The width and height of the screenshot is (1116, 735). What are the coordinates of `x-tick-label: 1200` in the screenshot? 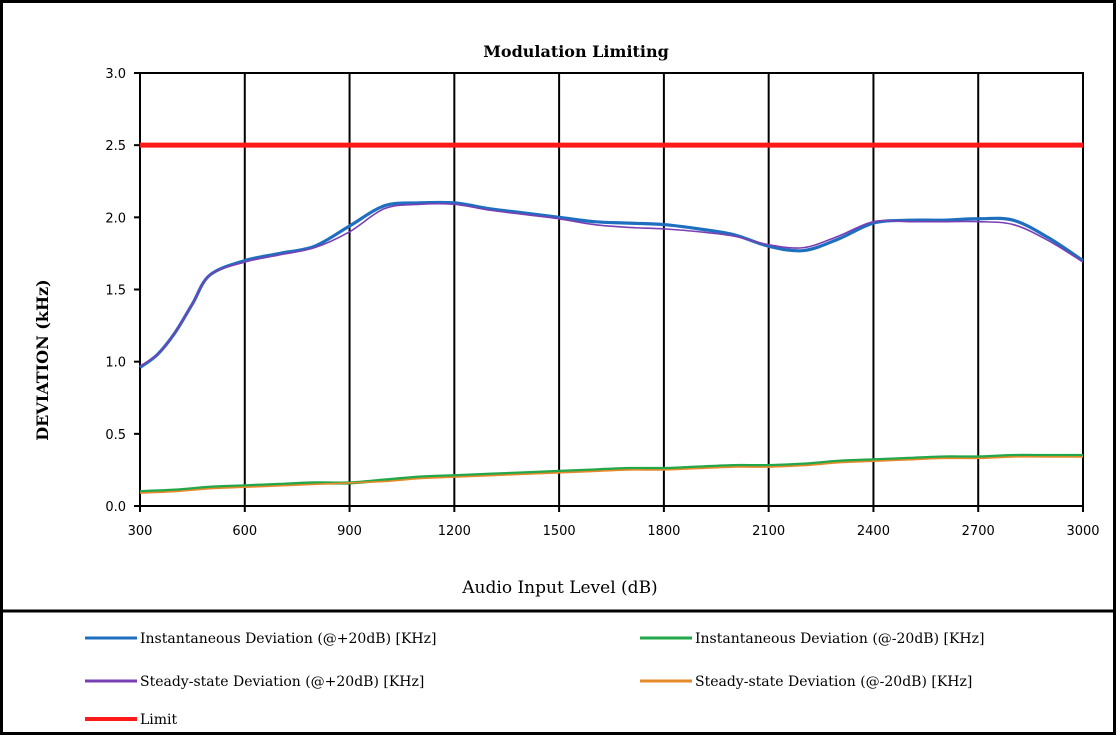 It's located at (454, 531).